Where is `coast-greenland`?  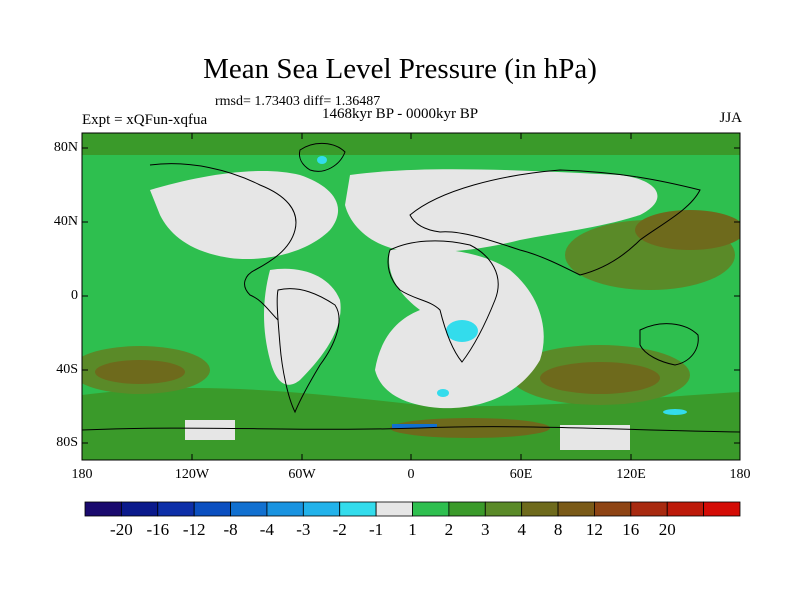 coast-greenland is located at coordinates (322, 157).